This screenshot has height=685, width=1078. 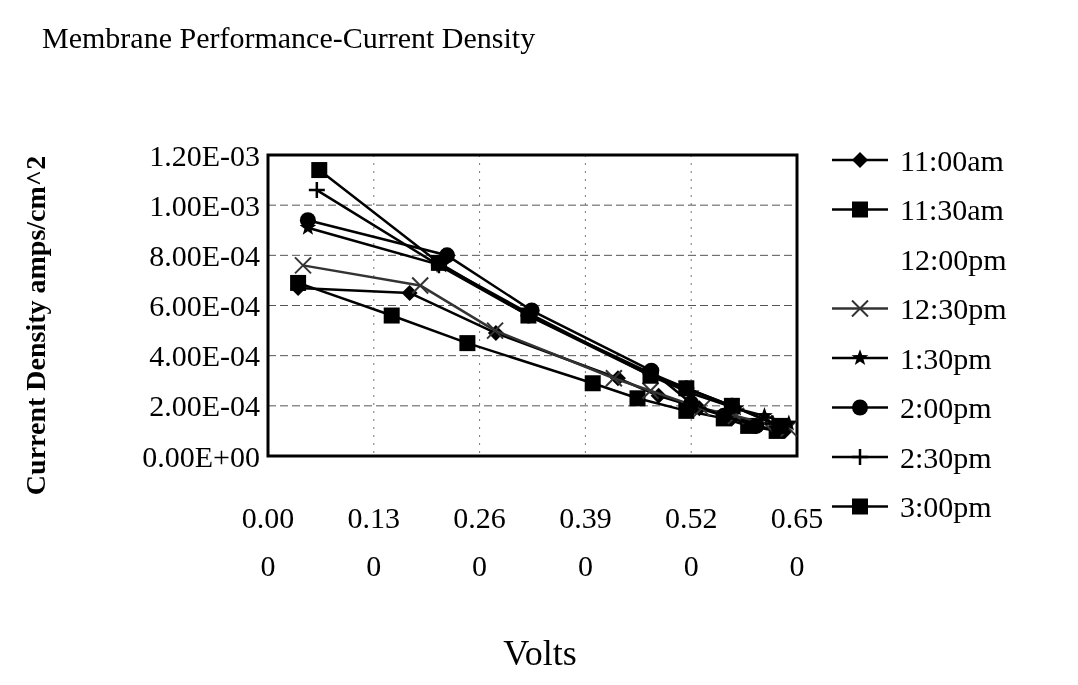 What do you see at coordinates (204, 155) in the screenshot?
I see `y-tick-label: 1.20E-03` at bounding box center [204, 155].